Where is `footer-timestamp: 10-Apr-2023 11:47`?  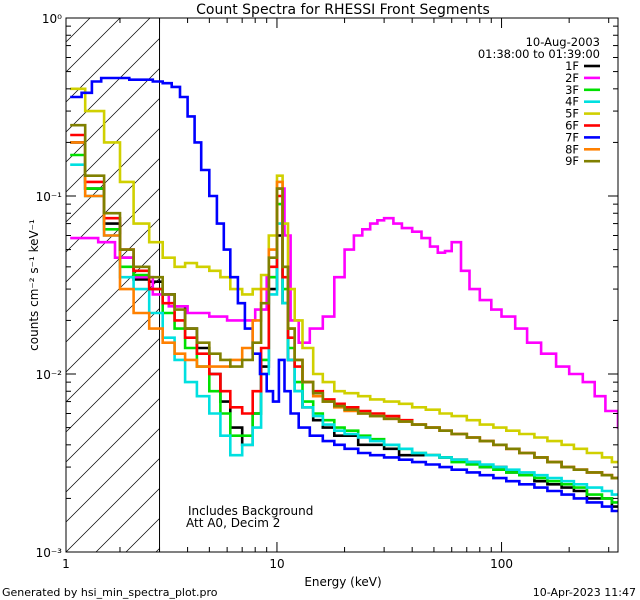
footer-timestamp: 10-Apr-2023 11:47 is located at coordinates (584, 592).